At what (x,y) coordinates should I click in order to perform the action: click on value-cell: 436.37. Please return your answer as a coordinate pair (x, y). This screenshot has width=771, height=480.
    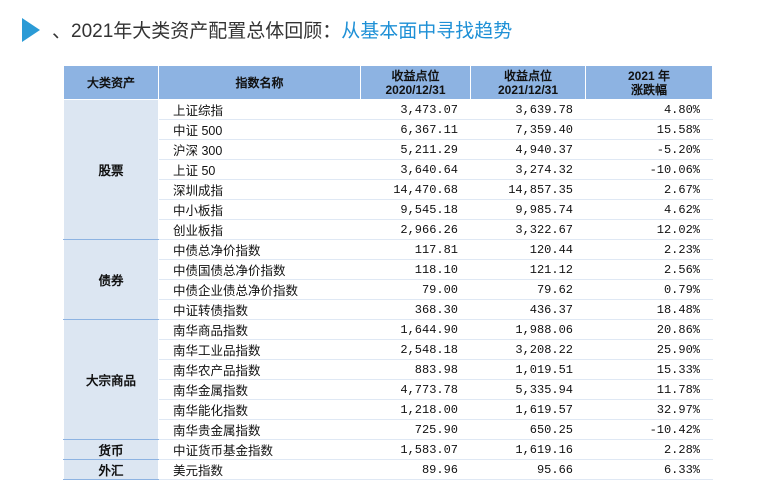
    Looking at the image, I should click on (528, 309).